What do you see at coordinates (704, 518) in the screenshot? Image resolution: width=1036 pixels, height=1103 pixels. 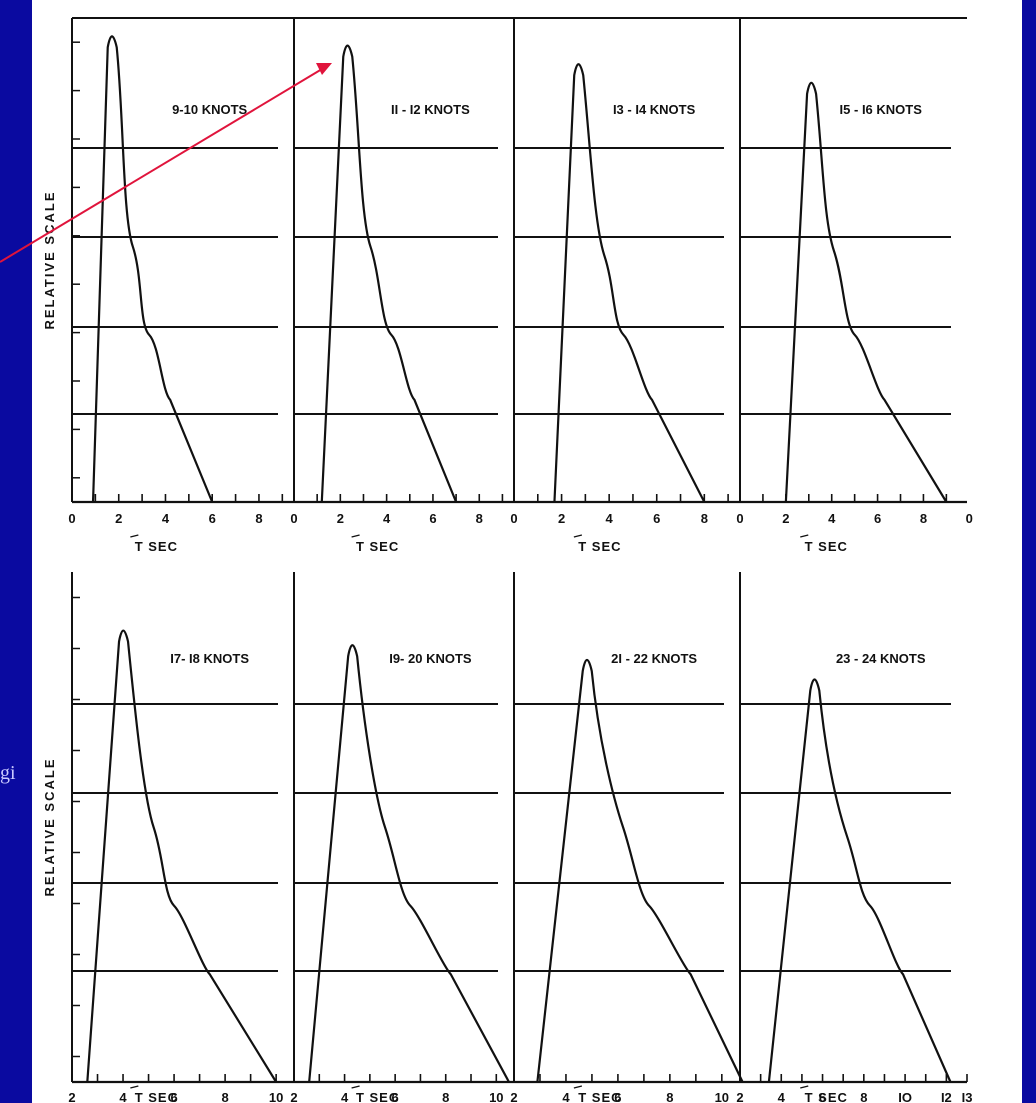 I see `panel-3-x-tick-label: 8` at bounding box center [704, 518].